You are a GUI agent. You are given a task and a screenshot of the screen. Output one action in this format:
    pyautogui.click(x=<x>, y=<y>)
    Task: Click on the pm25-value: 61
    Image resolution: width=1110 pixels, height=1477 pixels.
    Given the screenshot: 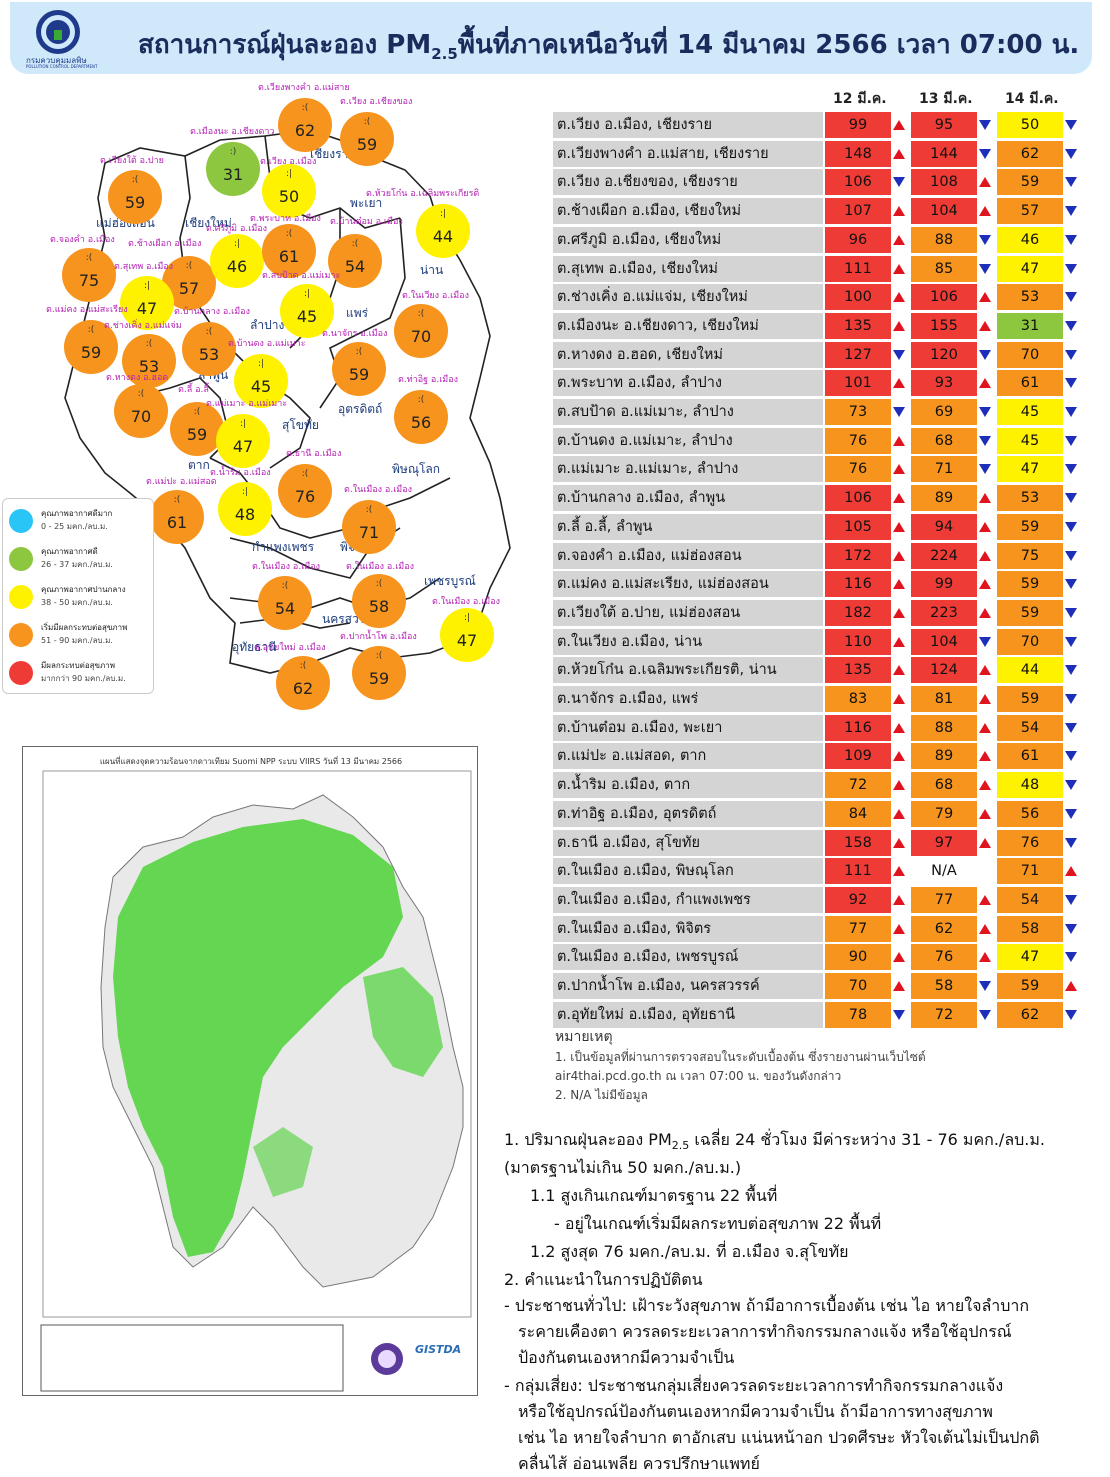 What is the action you would take?
    pyautogui.click(x=1030, y=383)
    